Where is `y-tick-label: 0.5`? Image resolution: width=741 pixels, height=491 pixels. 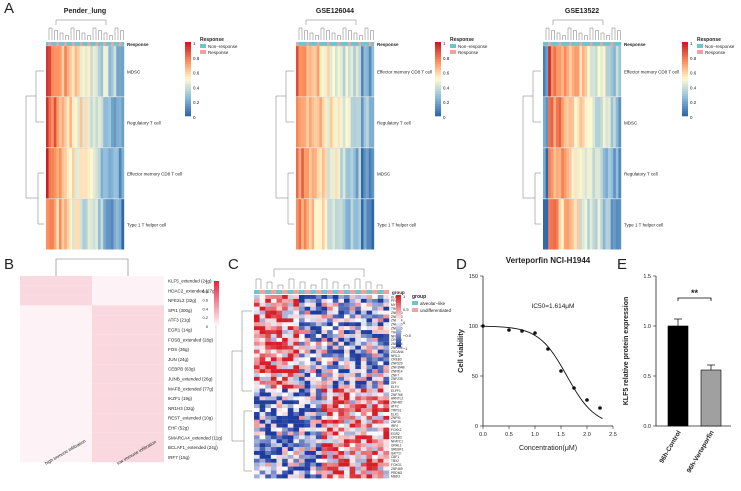 y-tick-label: 0.5 is located at coordinates (647, 377).